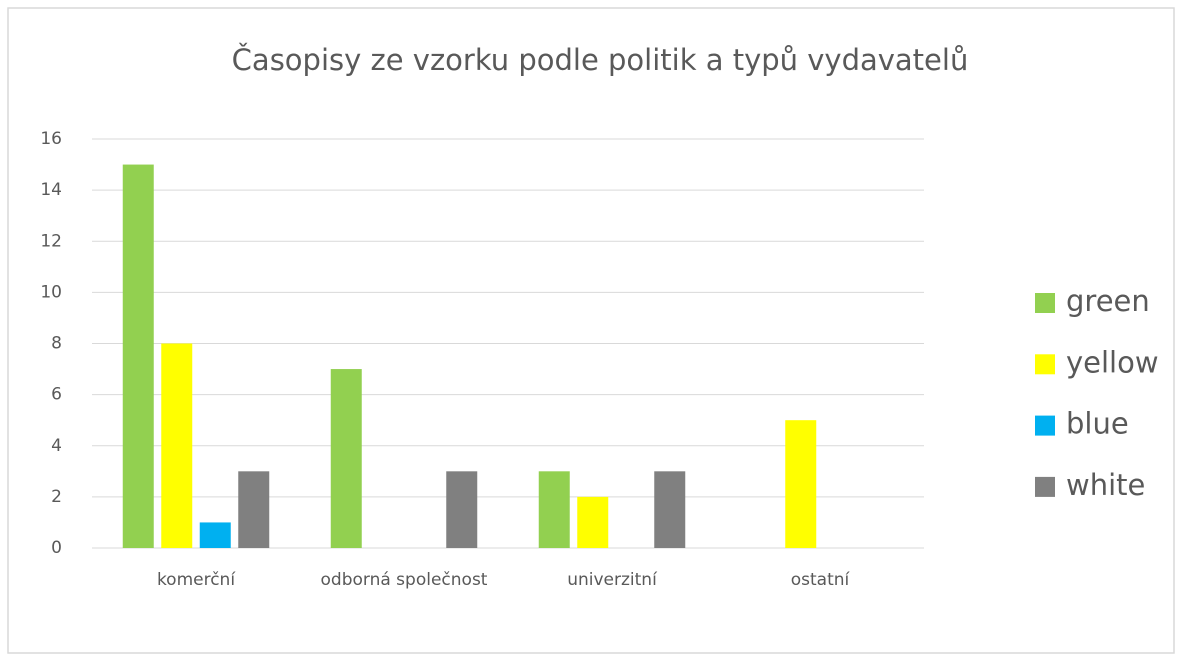 Image resolution: width=1181 pixels, height=661 pixels. What do you see at coordinates (56, 395) in the screenshot?
I see `y-tick-label: 6` at bounding box center [56, 395].